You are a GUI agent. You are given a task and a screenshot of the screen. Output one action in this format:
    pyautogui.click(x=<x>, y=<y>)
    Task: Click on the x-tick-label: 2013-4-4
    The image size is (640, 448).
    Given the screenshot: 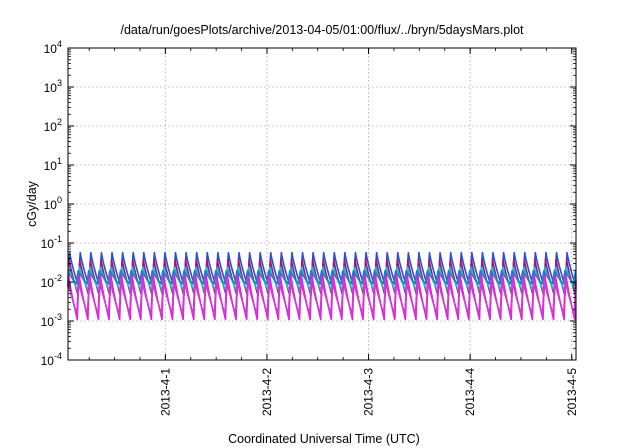 What is the action you would take?
    pyautogui.click(x=470, y=392)
    